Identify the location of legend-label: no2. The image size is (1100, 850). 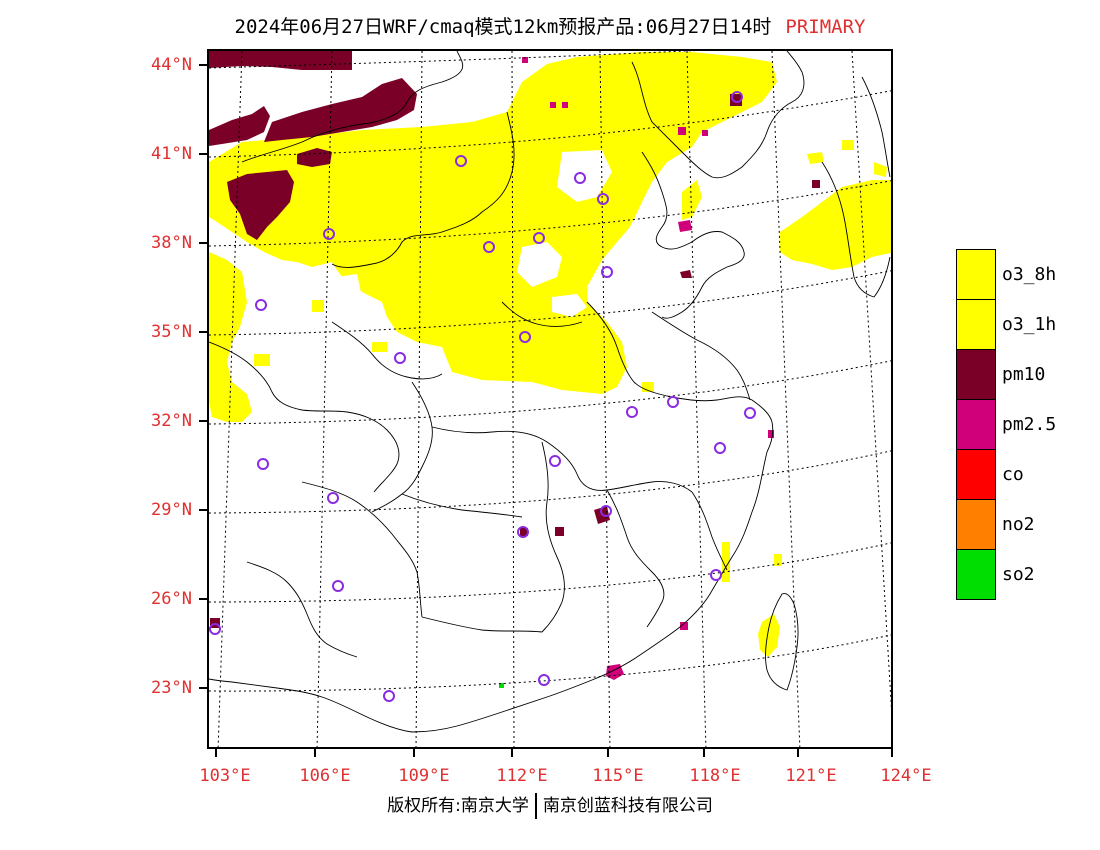
(1018, 524).